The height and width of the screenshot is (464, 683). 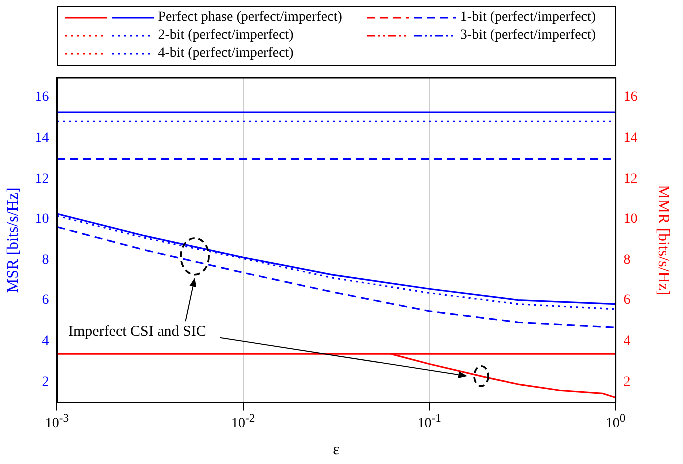 I want to click on y-tick-label: 14, so click(x=42, y=138).